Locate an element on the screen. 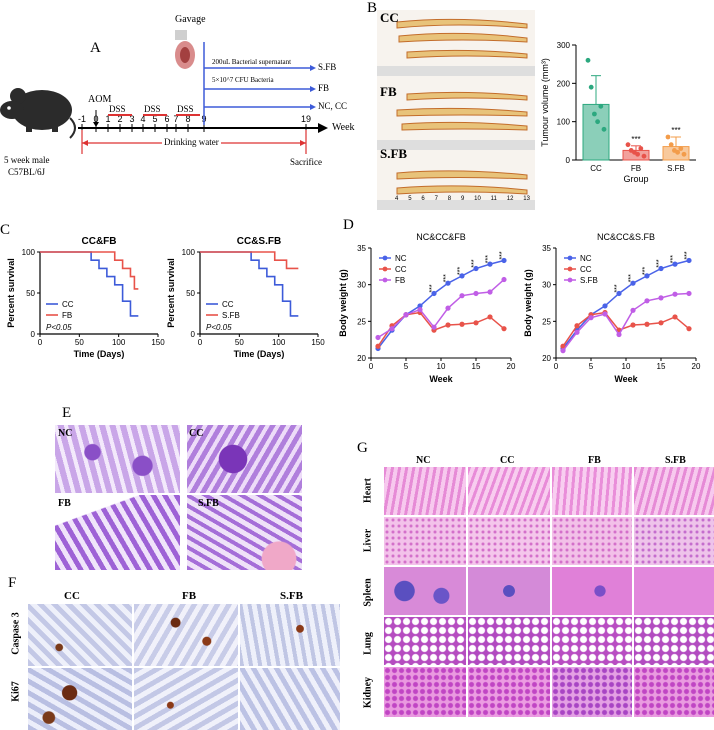 This screenshot has width=714, height=730. he-image-sfb is located at coordinates (244, 532).